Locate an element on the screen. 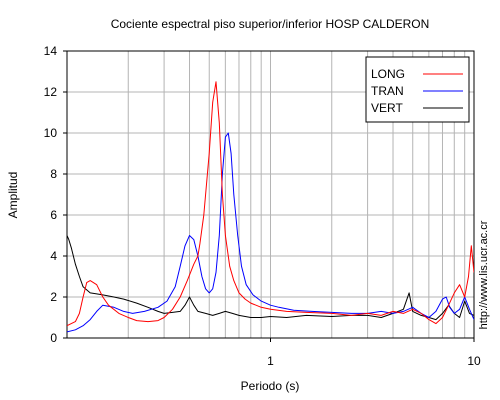 The height and width of the screenshot is (400, 500). source-url-note: http://www.lis.ucr.ac.cr is located at coordinates (484, 274).